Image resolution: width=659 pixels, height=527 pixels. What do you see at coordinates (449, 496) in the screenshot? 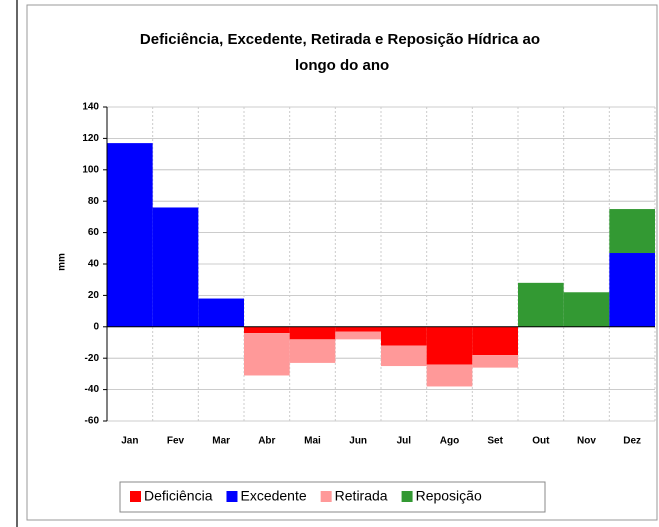
I see `legend-label: Reposição` at bounding box center [449, 496].